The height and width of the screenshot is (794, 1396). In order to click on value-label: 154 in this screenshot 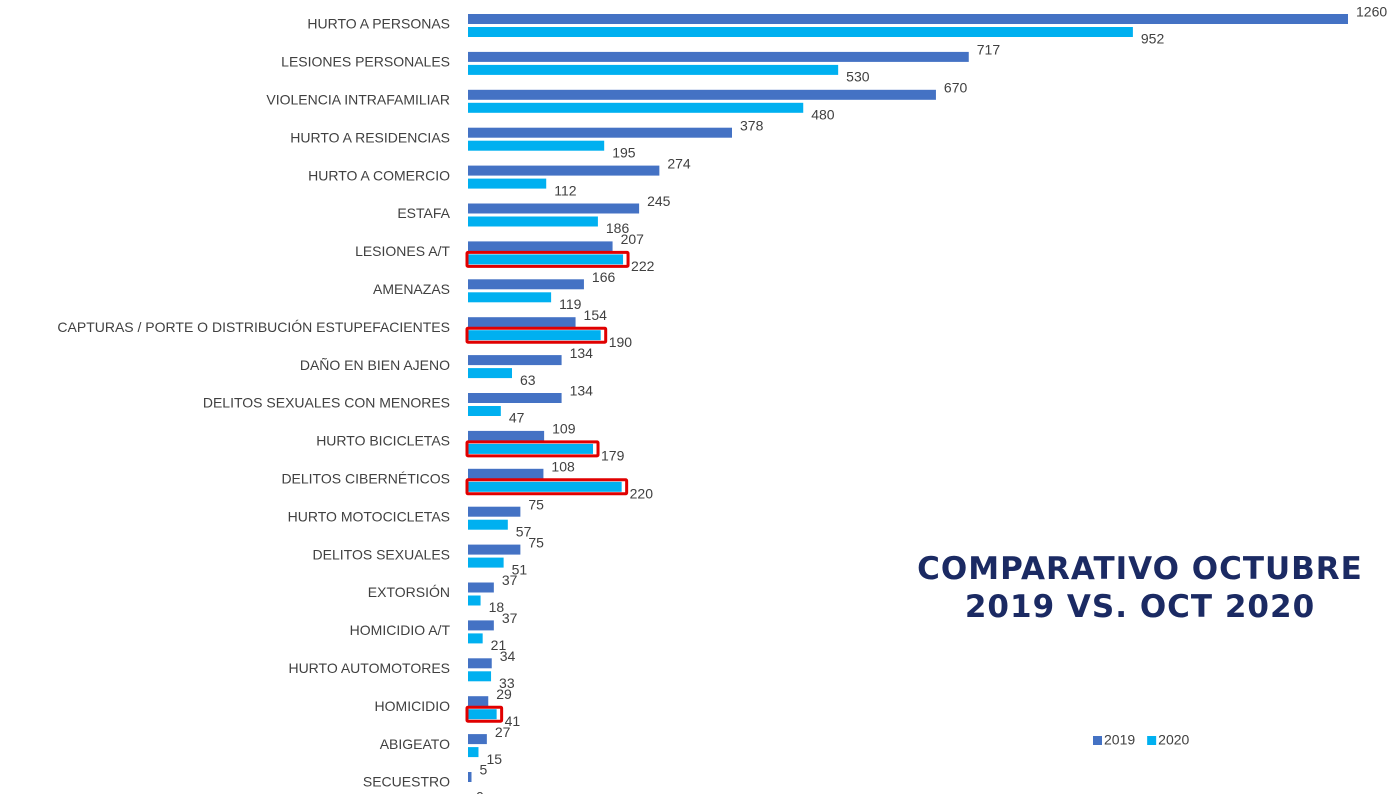, I will do `click(596, 315)`.